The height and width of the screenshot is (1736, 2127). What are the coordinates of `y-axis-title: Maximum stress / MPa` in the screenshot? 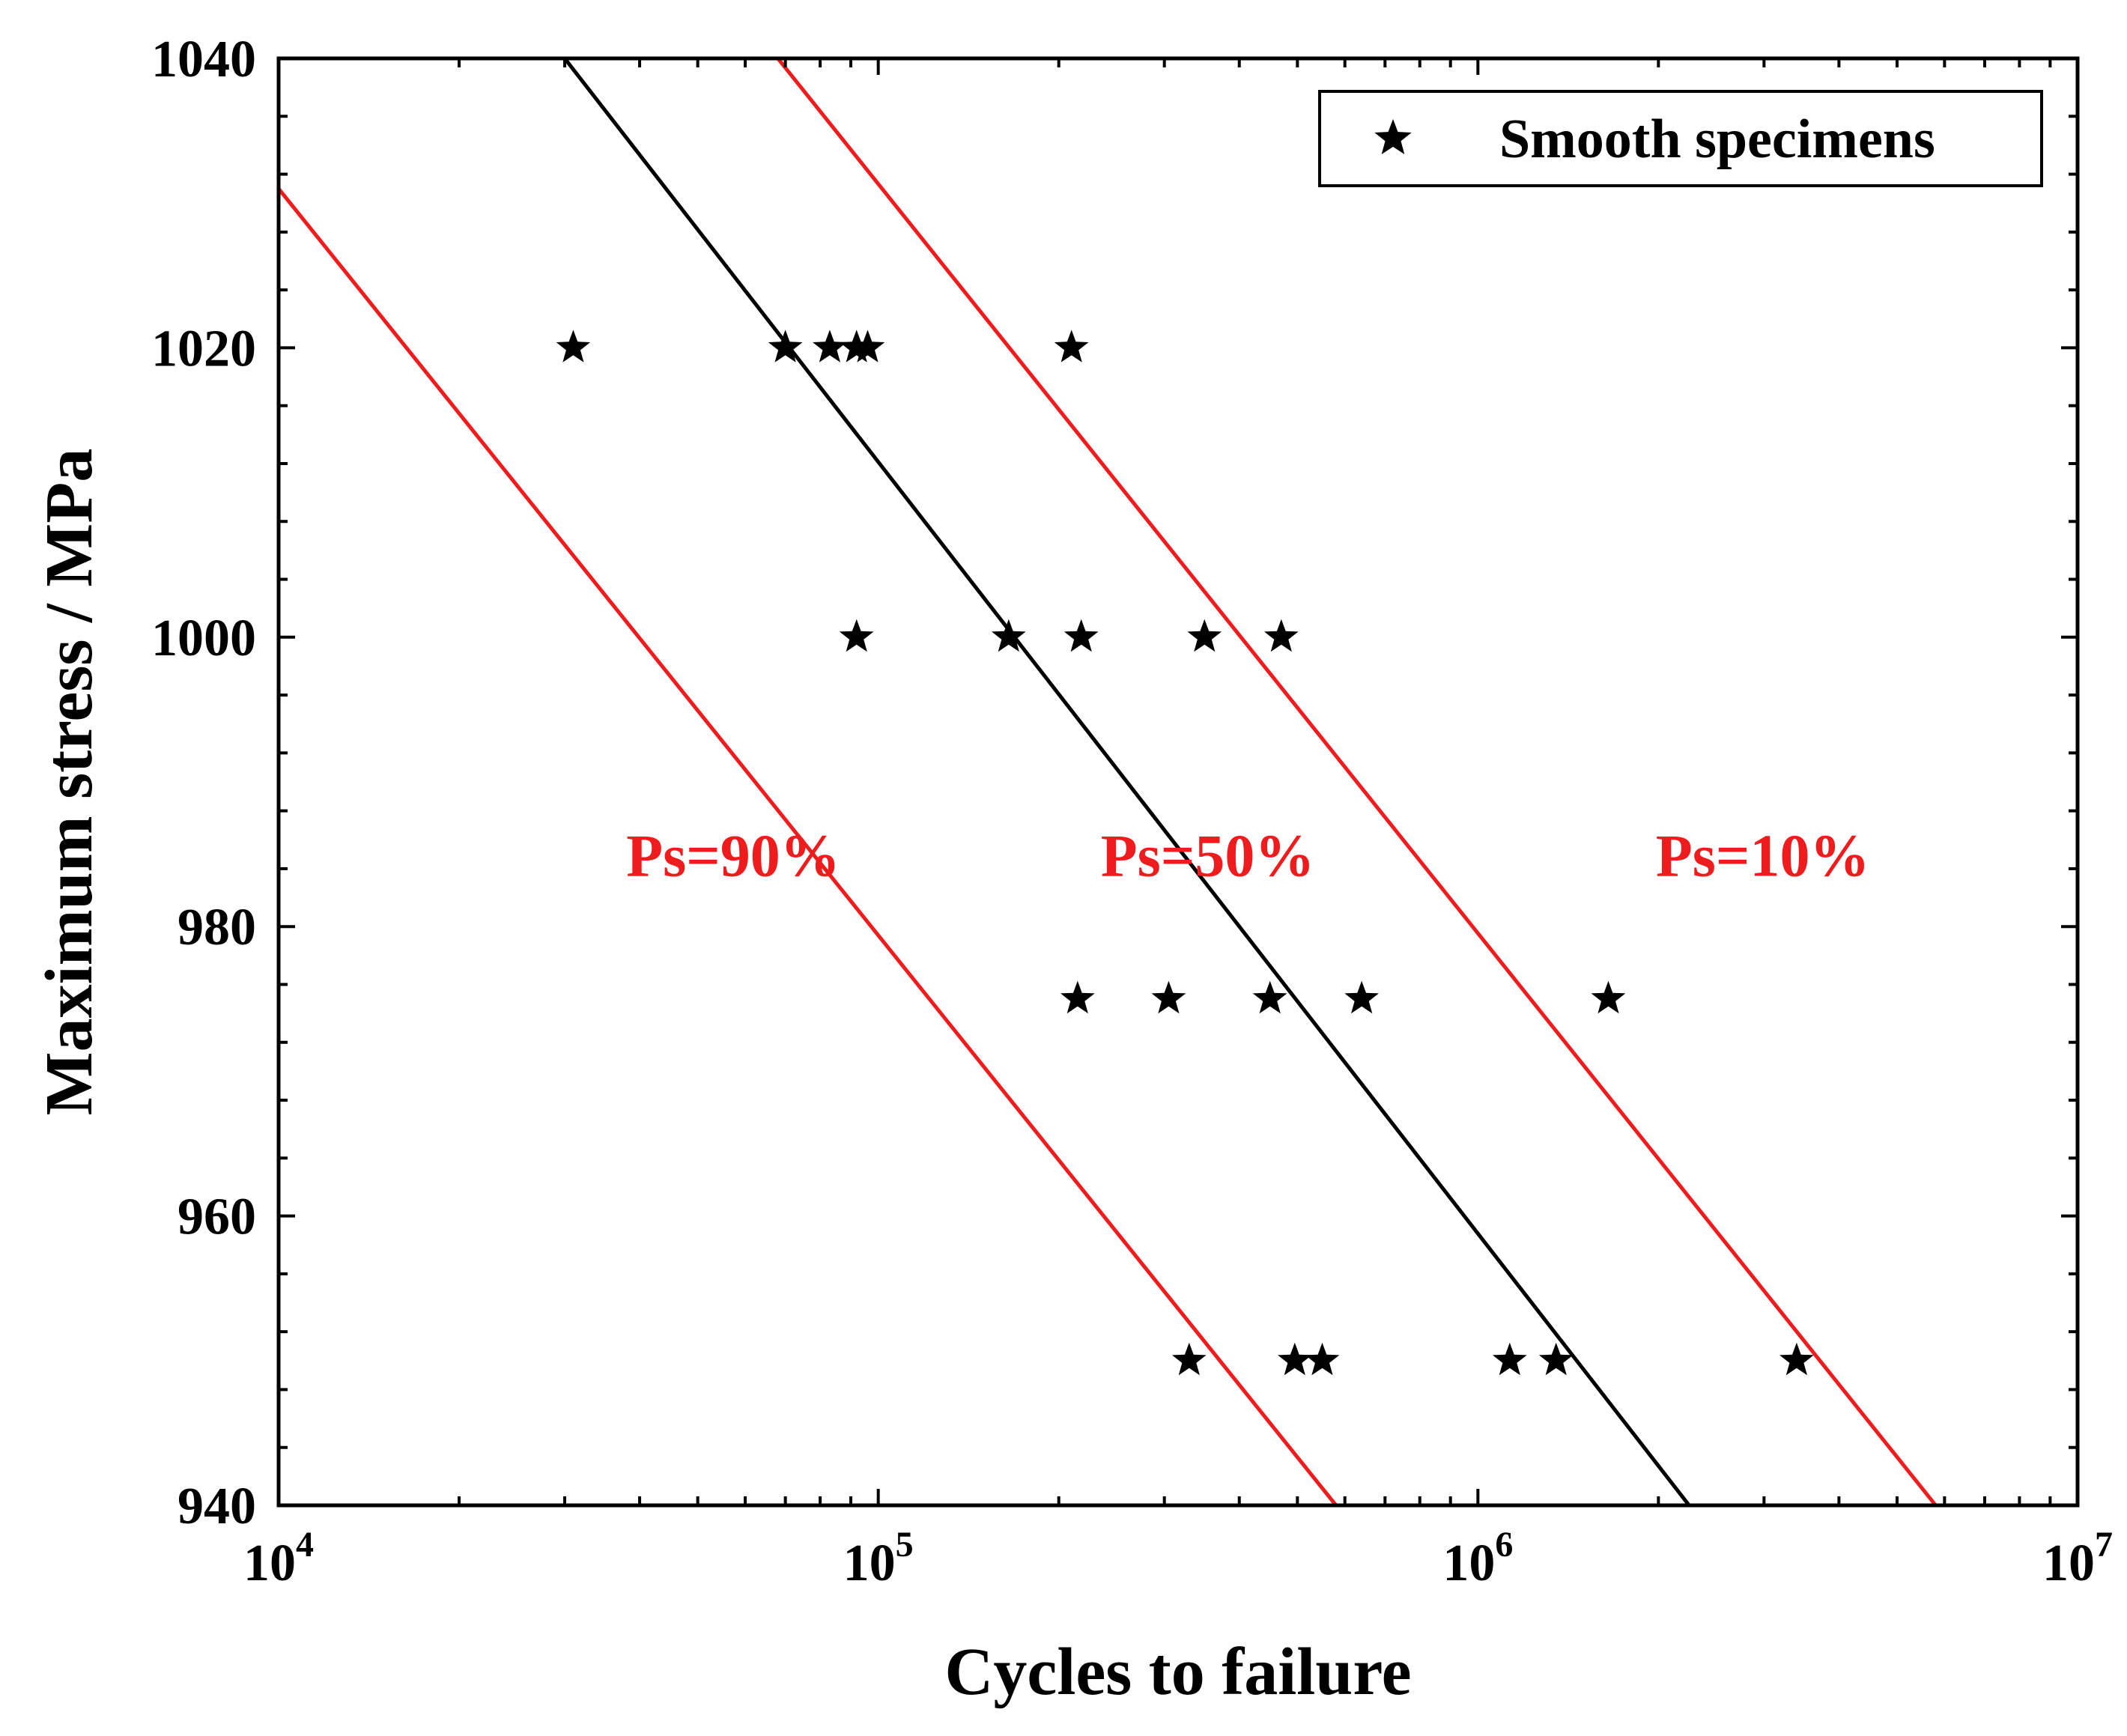 It's located at (69, 783).